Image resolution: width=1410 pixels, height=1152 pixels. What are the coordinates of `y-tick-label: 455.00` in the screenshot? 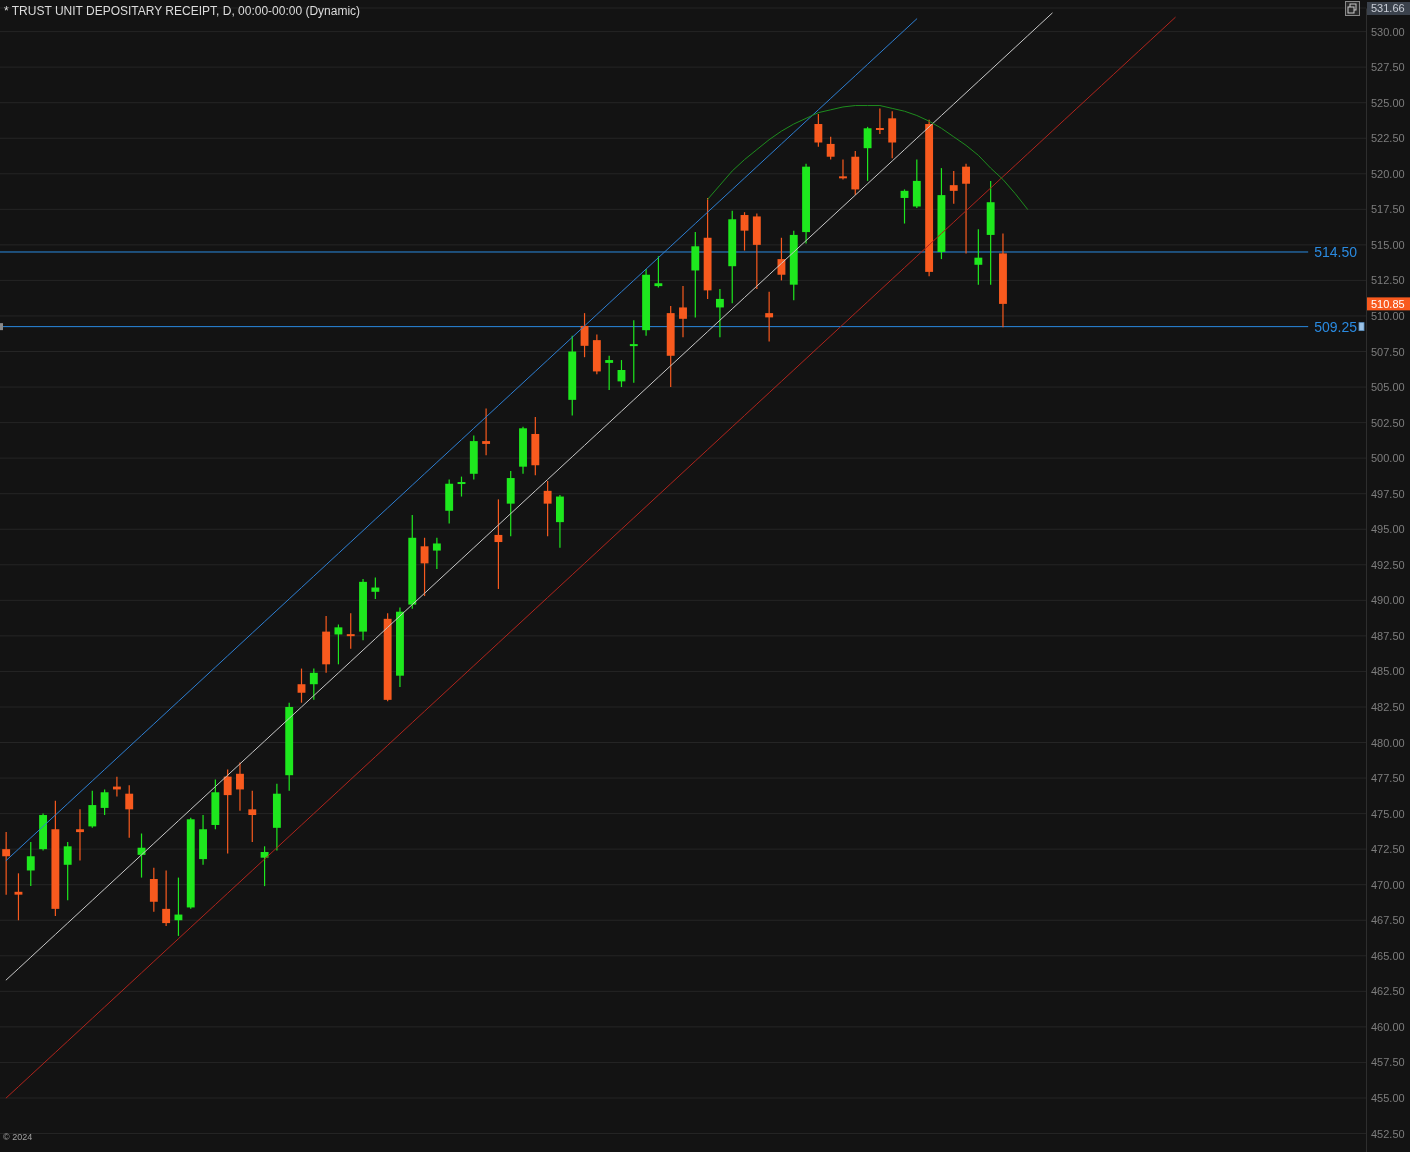 It's located at (1388, 1097).